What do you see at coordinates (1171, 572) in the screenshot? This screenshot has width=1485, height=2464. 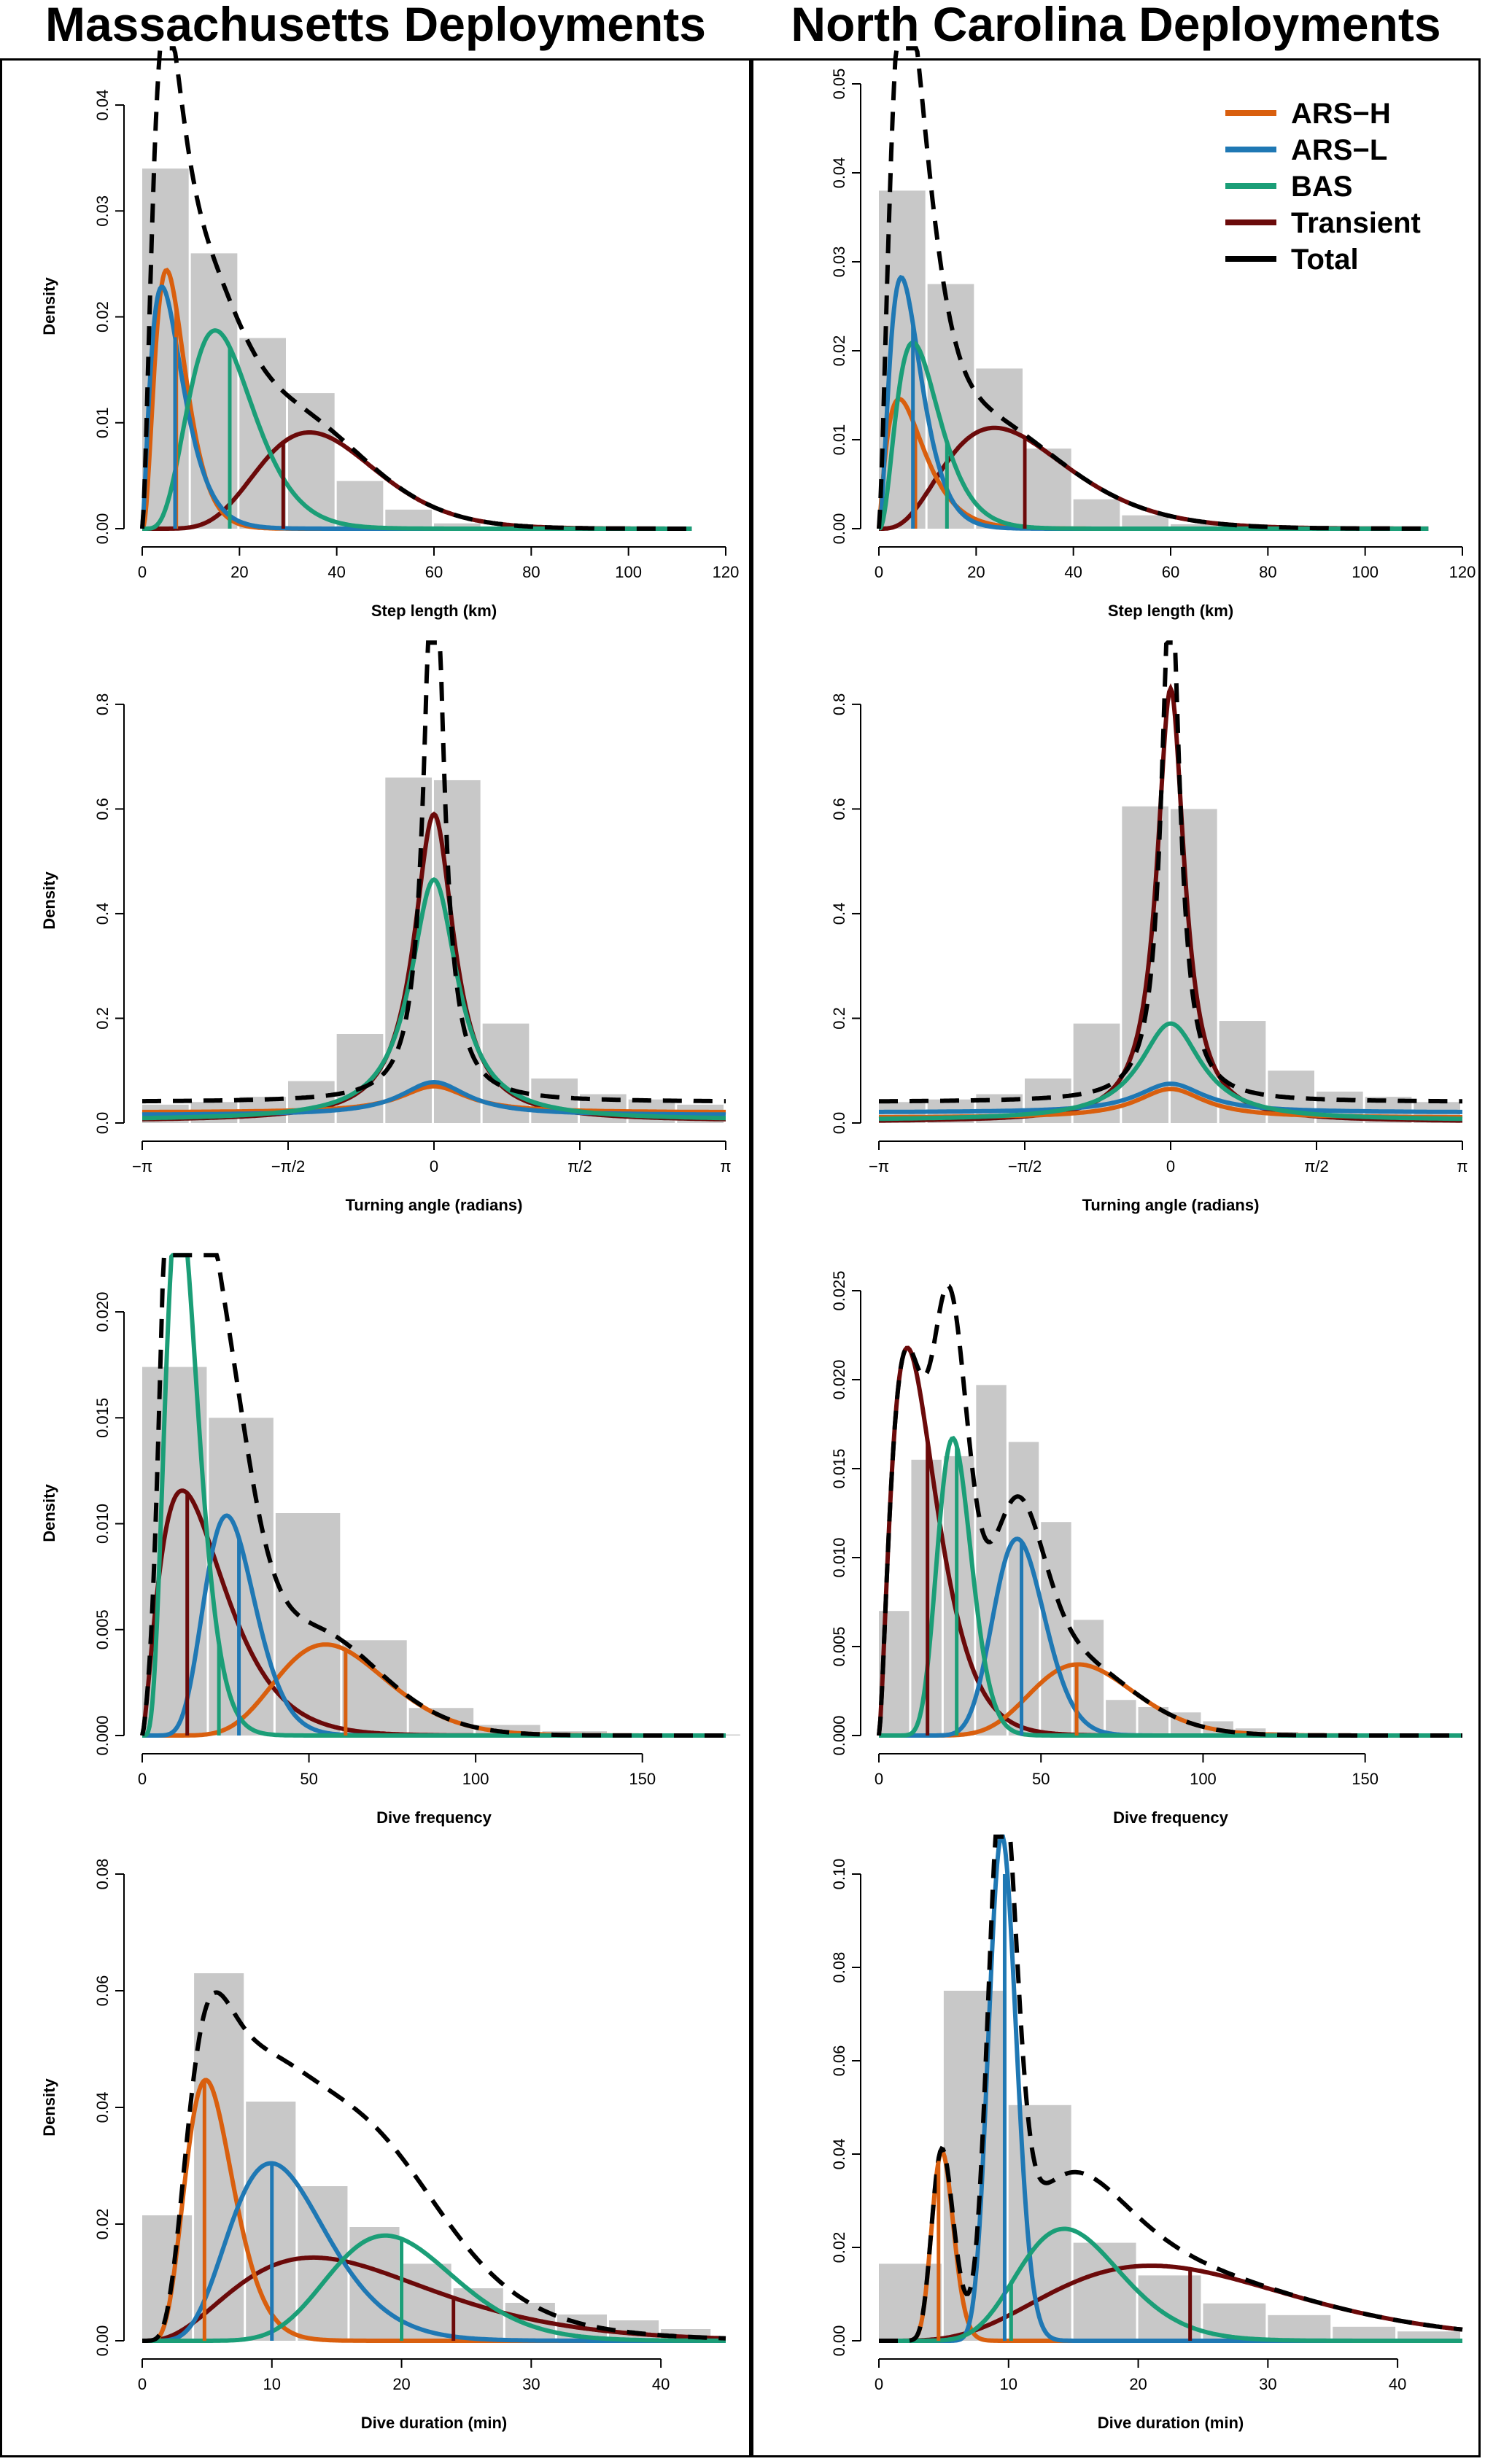 I see `x-tick-label: 60` at bounding box center [1171, 572].